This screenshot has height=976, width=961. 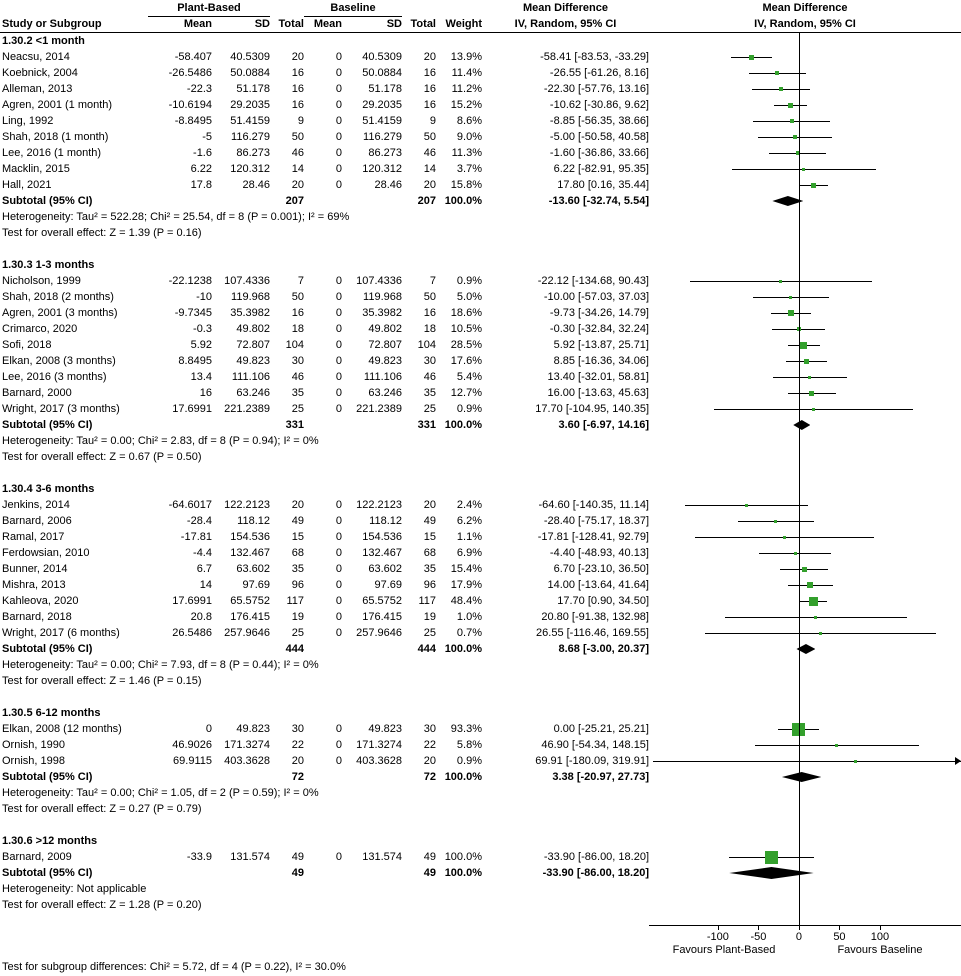 I want to click on plant-total: 25, so click(x=297, y=633).